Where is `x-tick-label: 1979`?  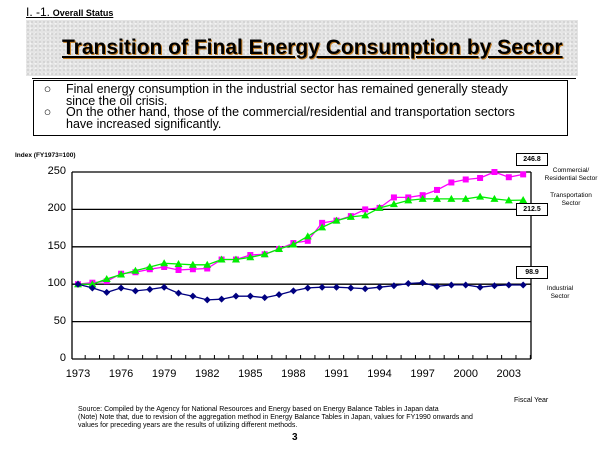 x-tick-label: 1979 is located at coordinates (164, 374).